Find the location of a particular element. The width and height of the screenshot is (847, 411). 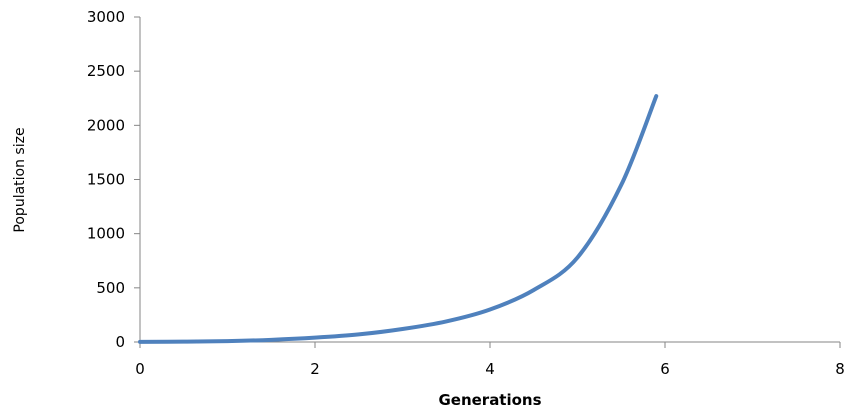

y-tick-label: 3000 is located at coordinates (106, 17).